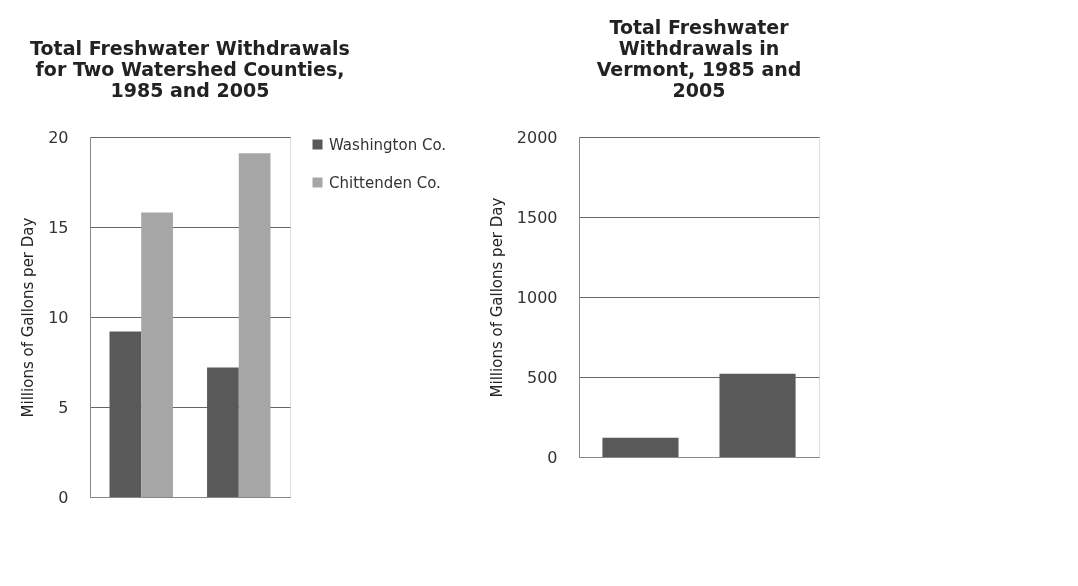  What do you see at coordinates (190, 69) in the screenshot?
I see `chart-title: Total Freshwater Withdrawals for Two Watershed Counties, 1985 and 2005` at bounding box center [190, 69].